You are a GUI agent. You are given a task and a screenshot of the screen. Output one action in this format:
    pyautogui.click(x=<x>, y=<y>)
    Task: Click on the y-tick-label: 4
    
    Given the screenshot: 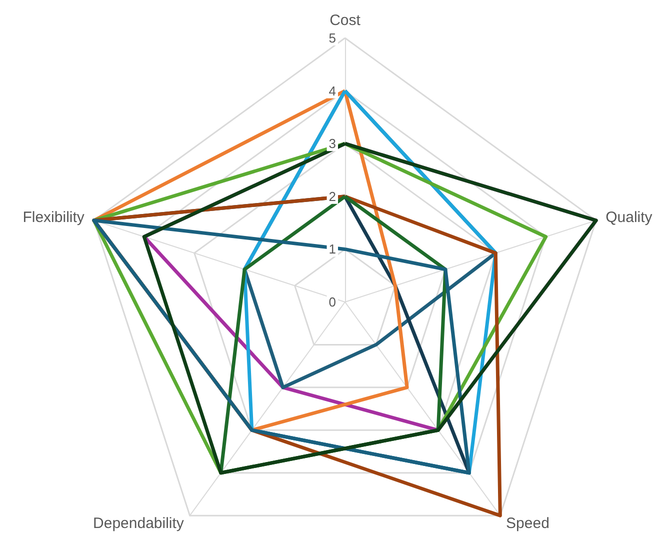 What is the action you would take?
    pyautogui.click(x=332, y=90)
    